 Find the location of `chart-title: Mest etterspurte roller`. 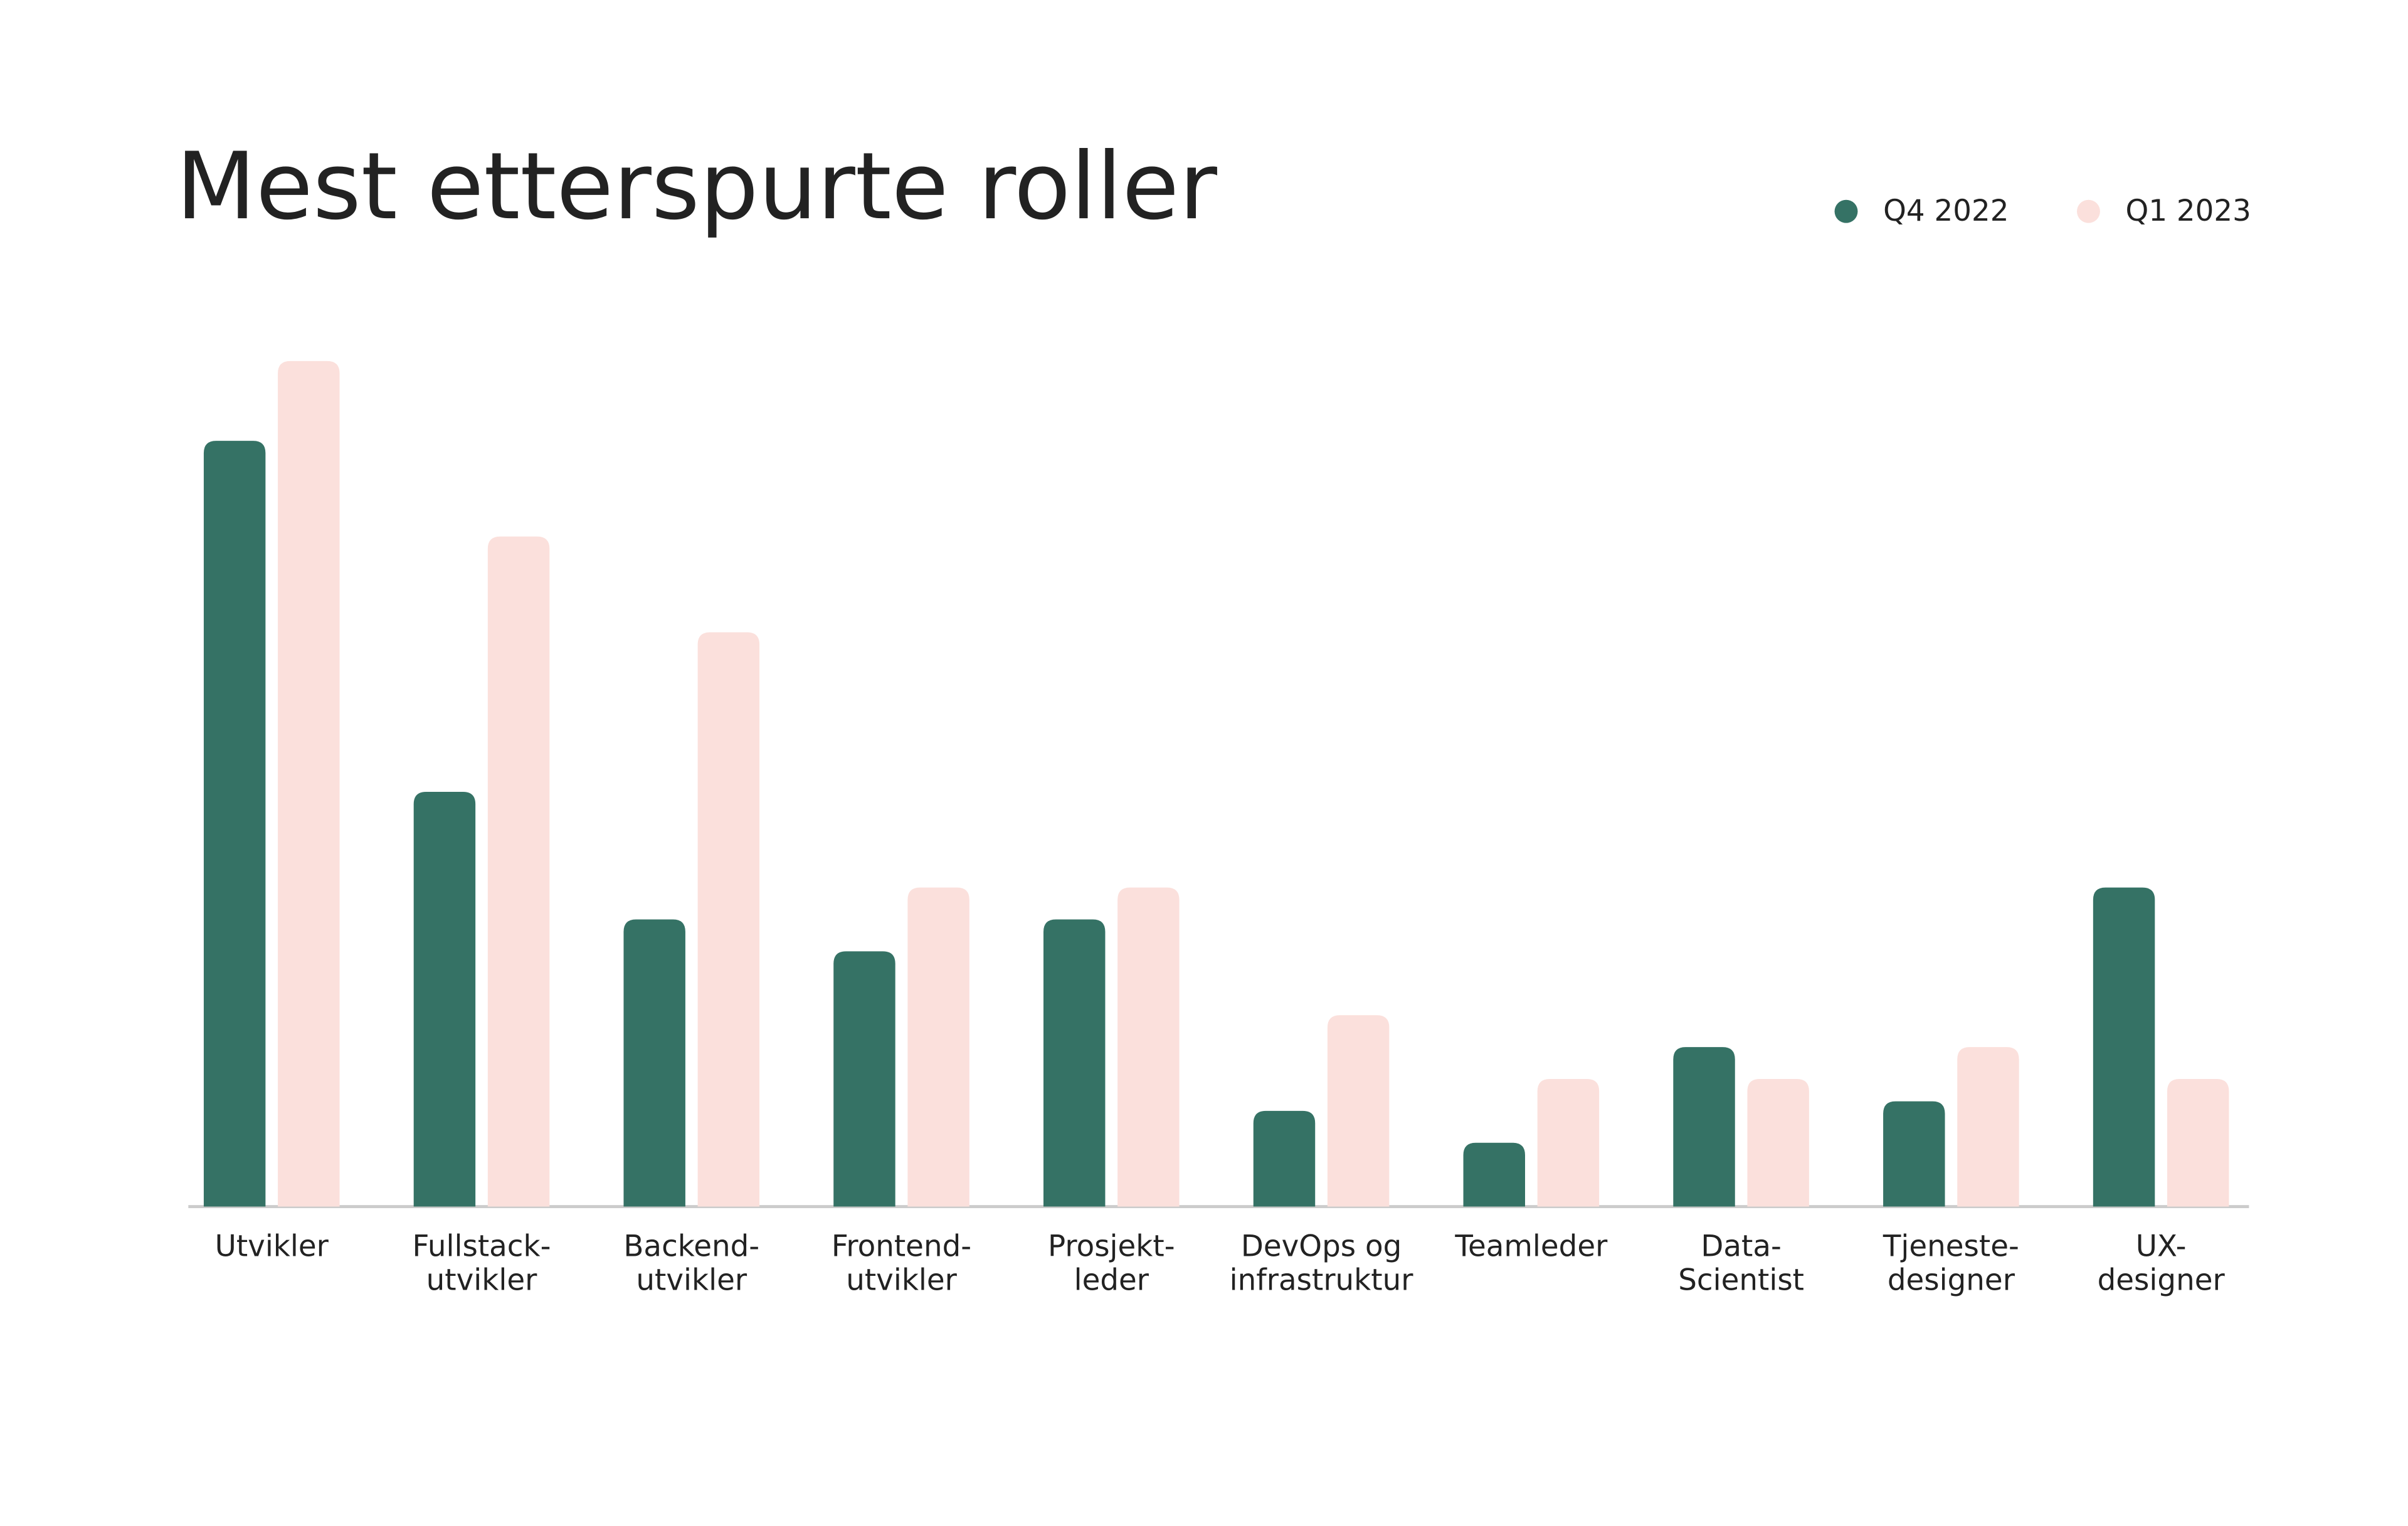

chart-title: Mest etterspurte roller is located at coordinates (697, 186).